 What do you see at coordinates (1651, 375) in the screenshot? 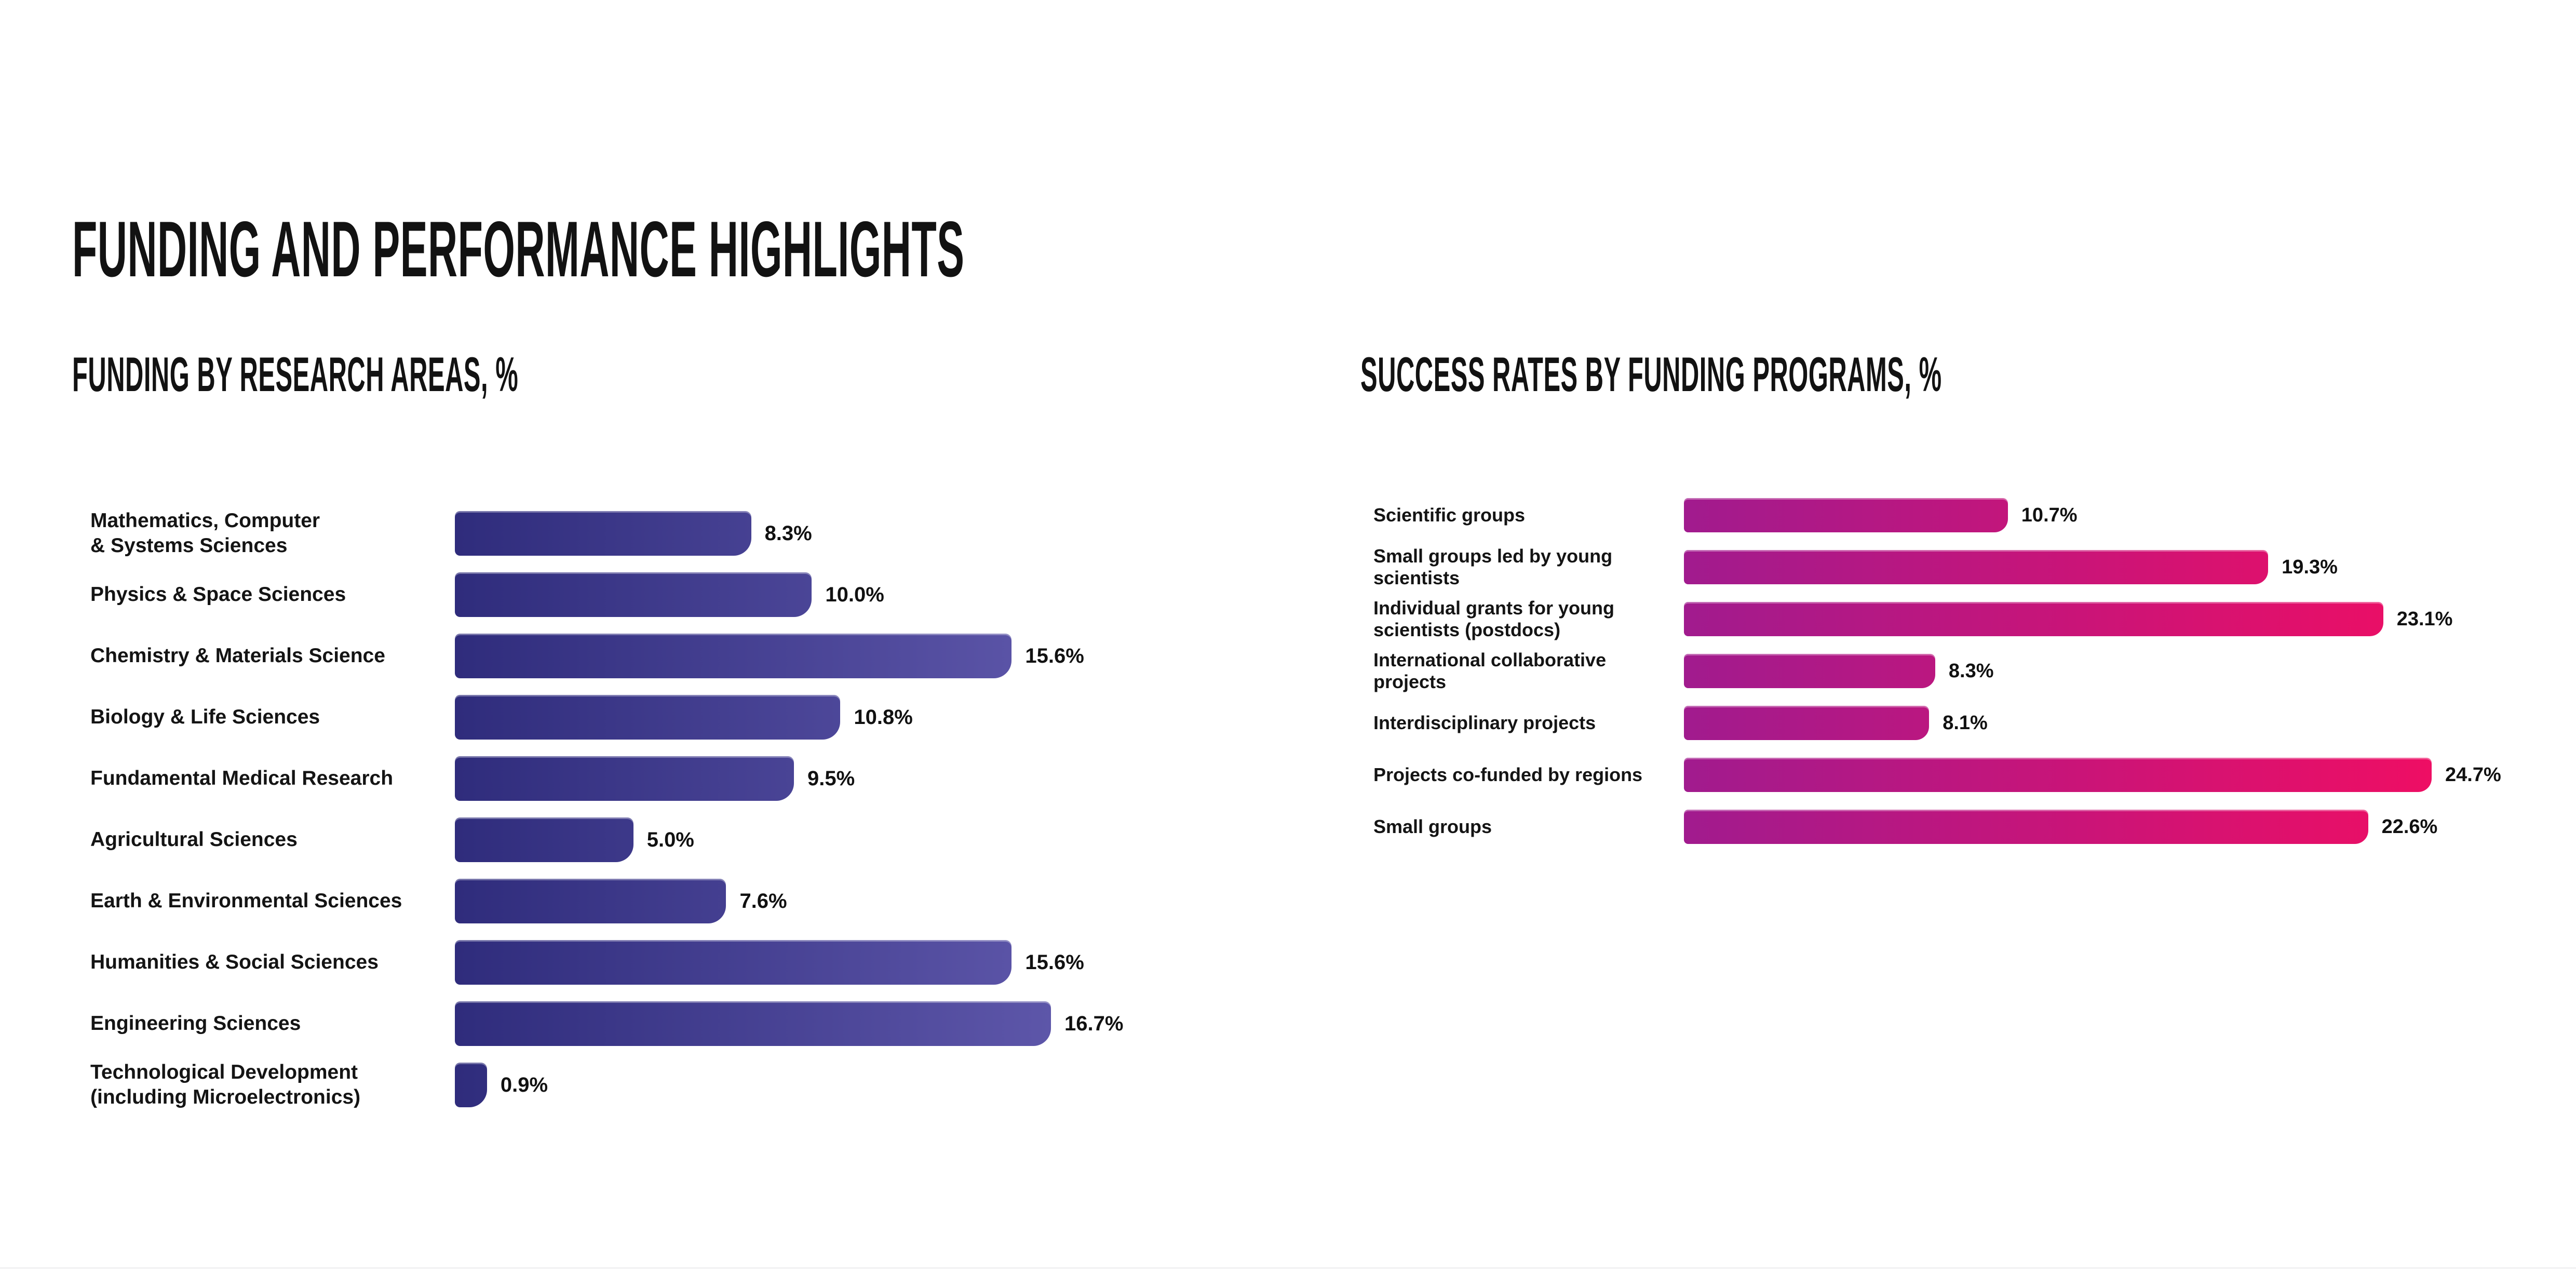
I see `right-chart-title-text: SUCCESS RATES BY FUNDING PROGRAMS, %` at bounding box center [1651, 375].